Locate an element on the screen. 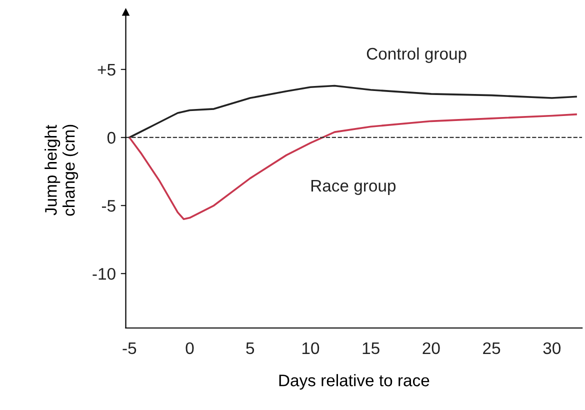  y-tick-label: +5 is located at coordinates (107, 70).